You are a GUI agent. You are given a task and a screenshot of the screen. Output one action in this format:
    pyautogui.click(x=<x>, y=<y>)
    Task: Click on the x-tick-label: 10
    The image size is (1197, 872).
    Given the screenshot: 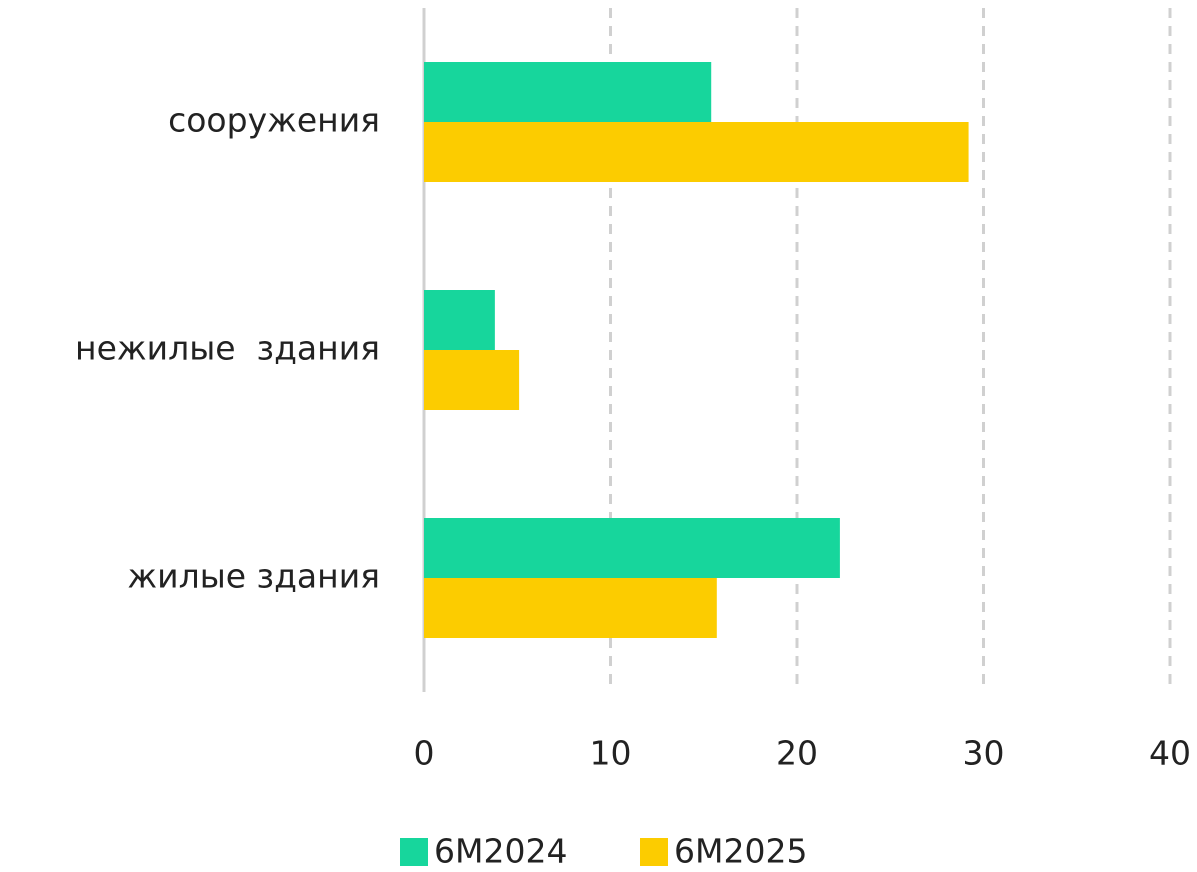 What is the action you would take?
    pyautogui.click(x=611, y=753)
    